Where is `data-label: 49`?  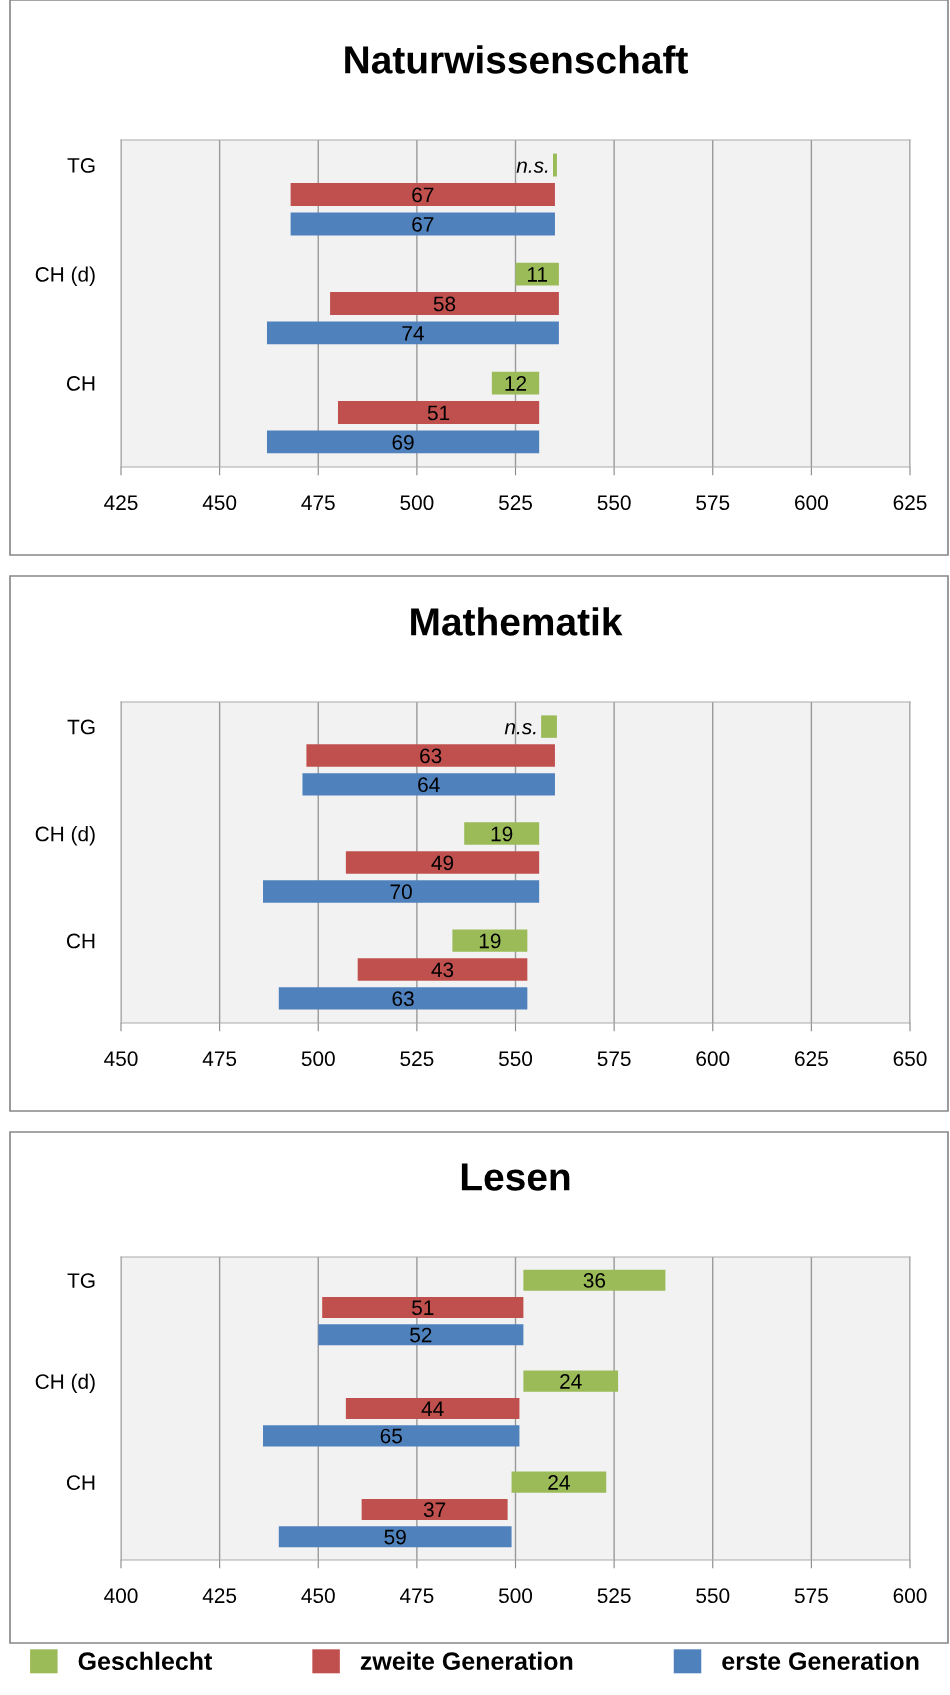 data-label: 49 is located at coordinates (442, 863).